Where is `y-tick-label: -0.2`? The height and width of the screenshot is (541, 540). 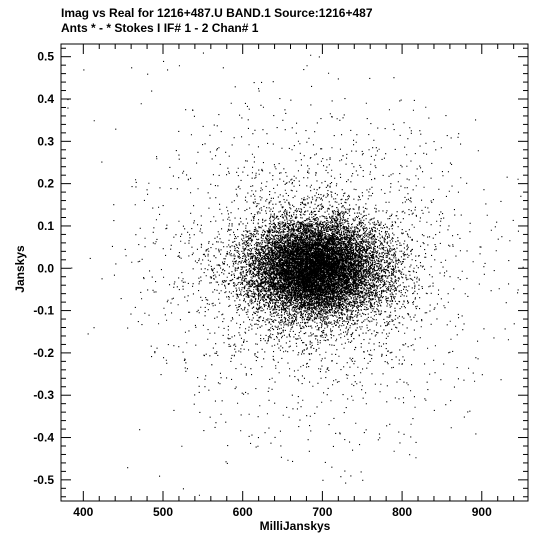 y-tick-label: -0.2 is located at coordinates (43, 353).